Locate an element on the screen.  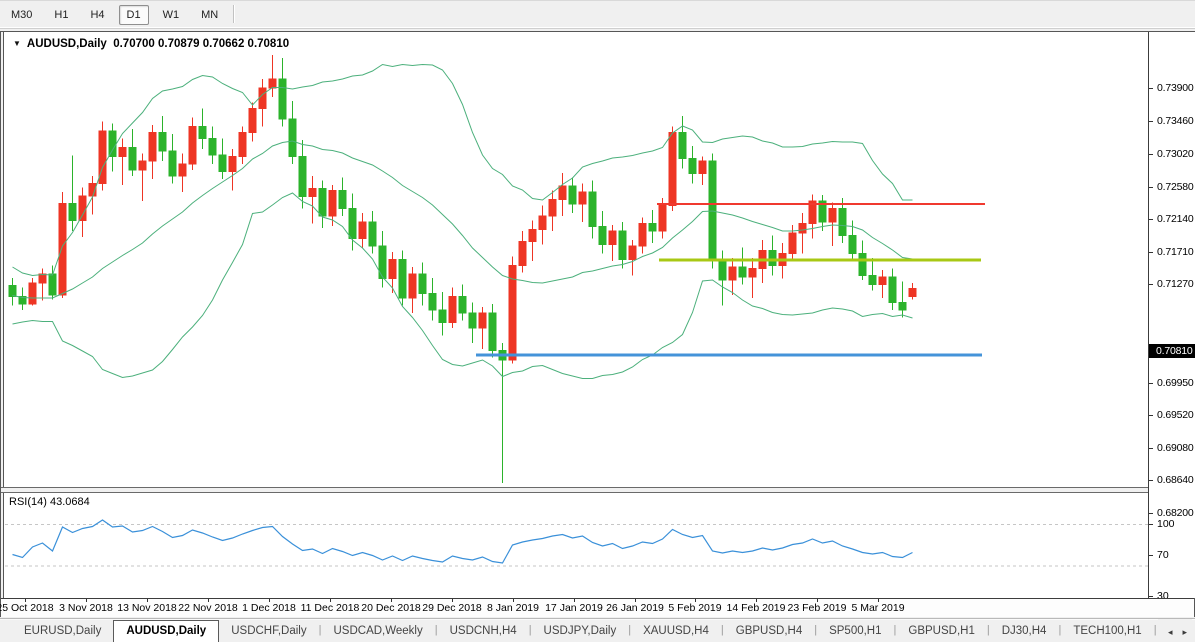
price-axis-label: 0.69520 is located at coordinates (1175, 414).